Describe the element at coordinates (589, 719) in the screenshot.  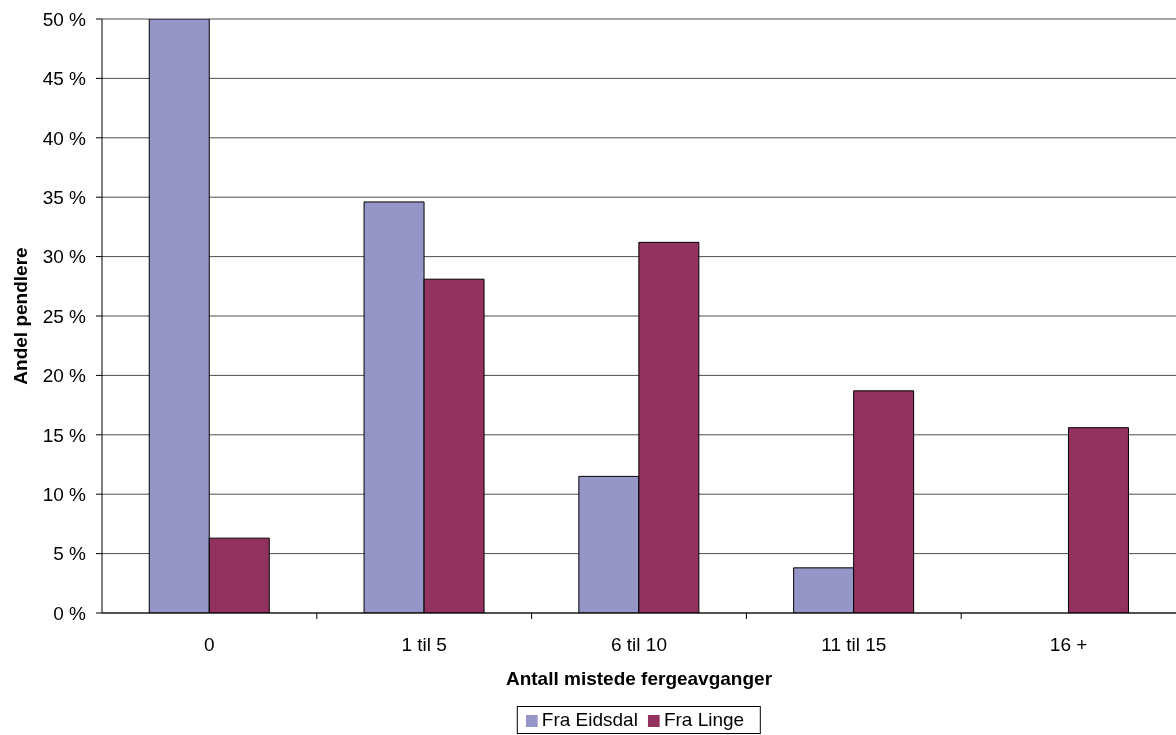
I see `legend-label: Fra Eidsdal` at that location.